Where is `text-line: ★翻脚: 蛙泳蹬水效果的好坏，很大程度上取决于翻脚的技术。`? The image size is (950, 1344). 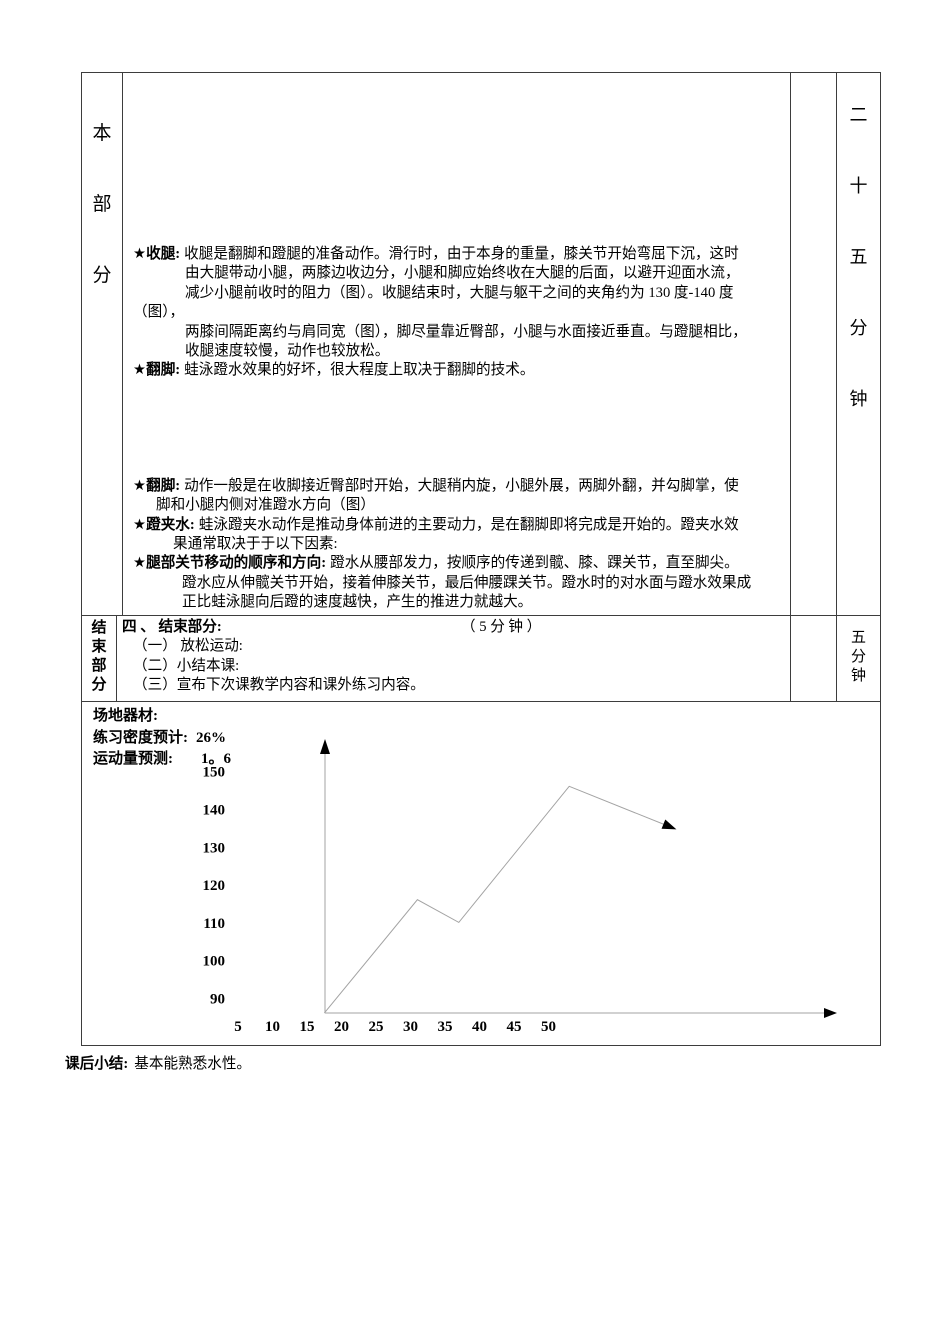
text-line: ★翻脚: 蛙泳蹬水效果的好坏，很大程度上取决于翻脚的技术。 is located at coordinates (461, 370).